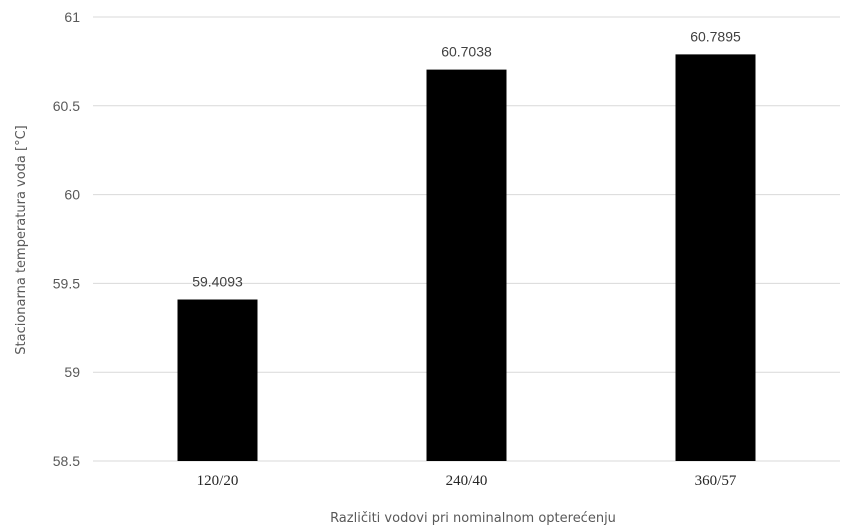 The image size is (845, 530). I want to click on y-tick-labels: 58.5 59 59.5 60 60.5 61, so click(66, 239).